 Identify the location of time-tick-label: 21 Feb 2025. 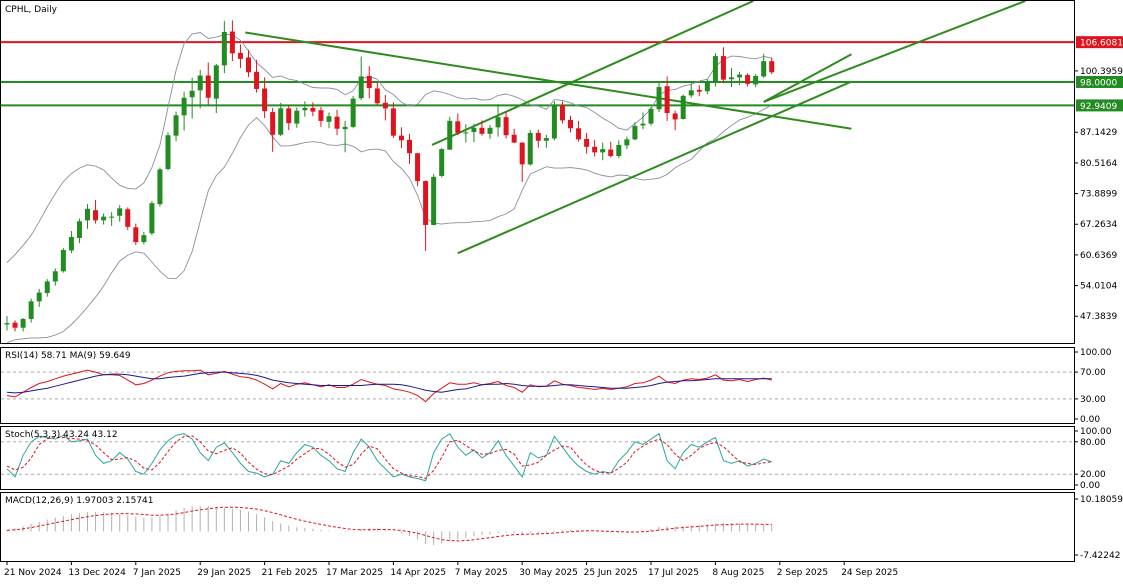
(290, 573).